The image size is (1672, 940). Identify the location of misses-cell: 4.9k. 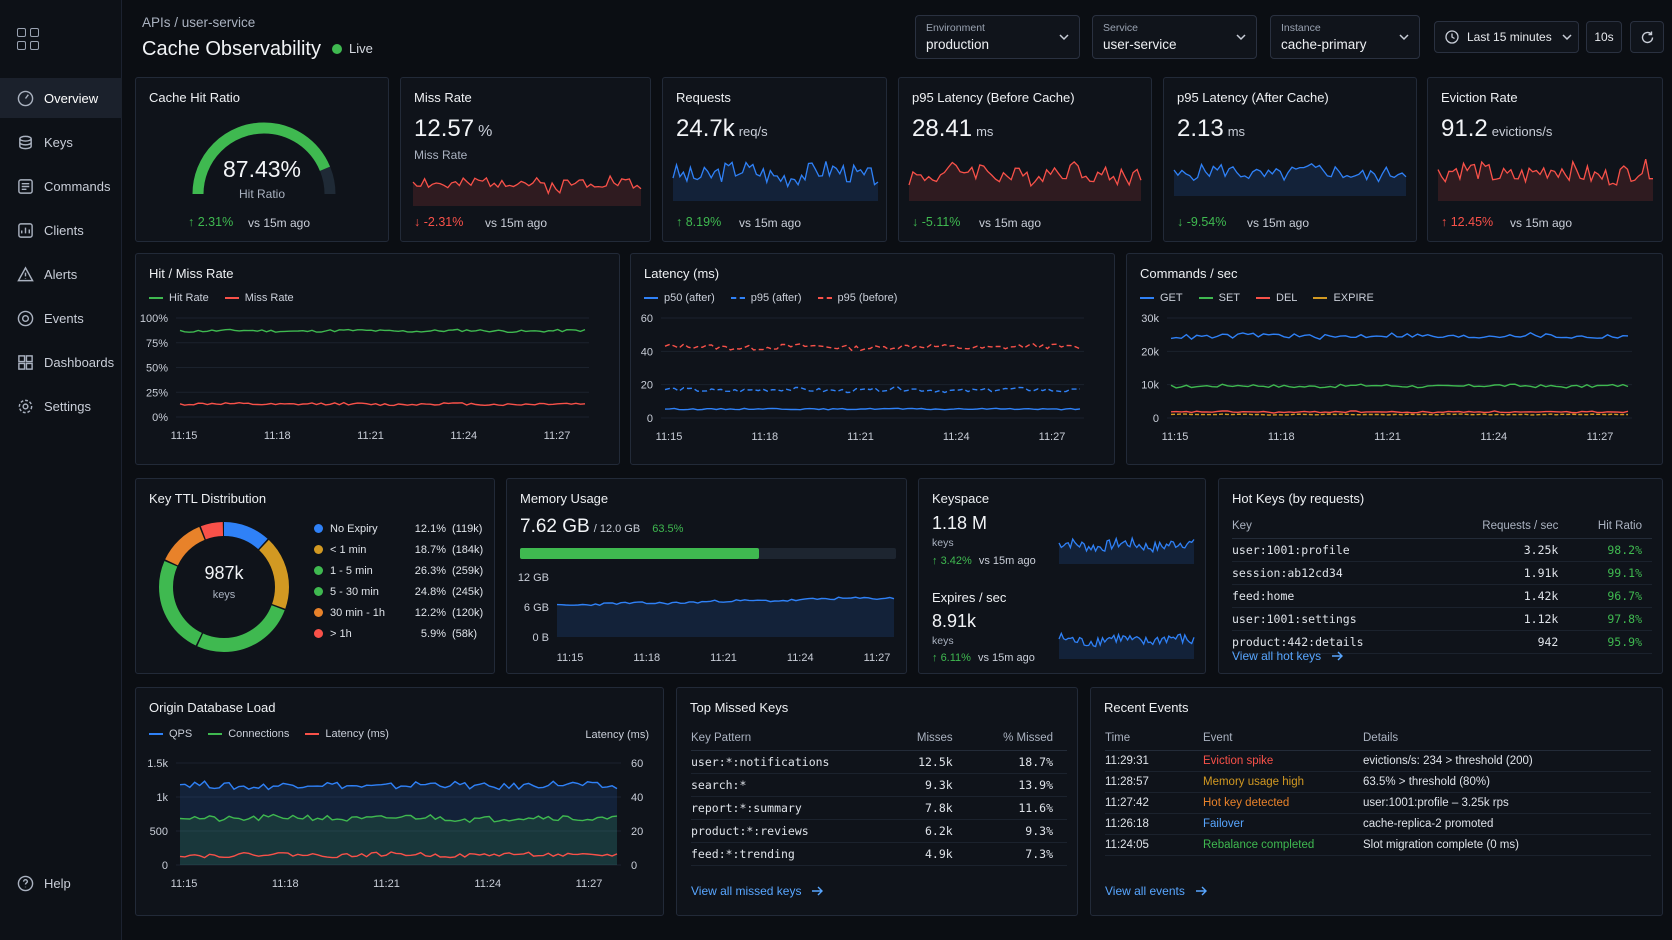
(933, 854).